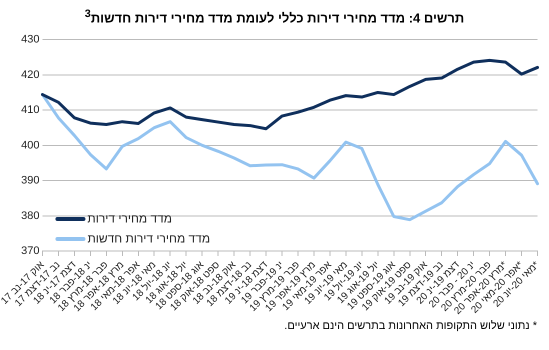 This screenshot has width=549, height=350. Describe the element at coordinates (30, 74) in the screenshot. I see `y-tick-label: 420` at that location.